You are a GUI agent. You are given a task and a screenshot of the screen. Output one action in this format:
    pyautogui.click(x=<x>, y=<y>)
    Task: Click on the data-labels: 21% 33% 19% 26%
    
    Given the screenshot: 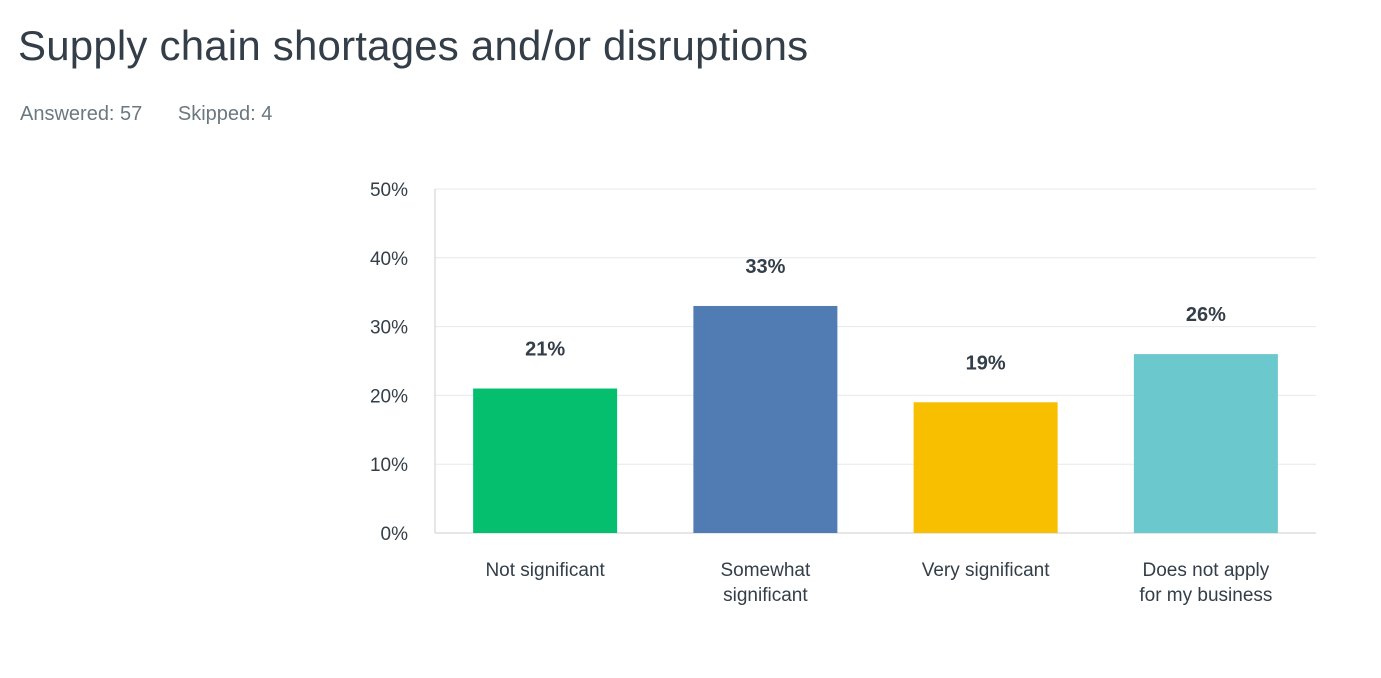 What is the action you would take?
    pyautogui.click(x=875, y=315)
    